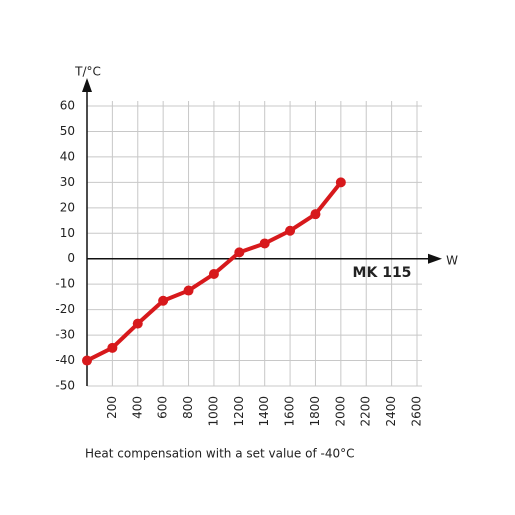 The height and width of the screenshot is (515, 515). What do you see at coordinates (137, 407) in the screenshot?
I see `x-tick-label: 400` at bounding box center [137, 407].